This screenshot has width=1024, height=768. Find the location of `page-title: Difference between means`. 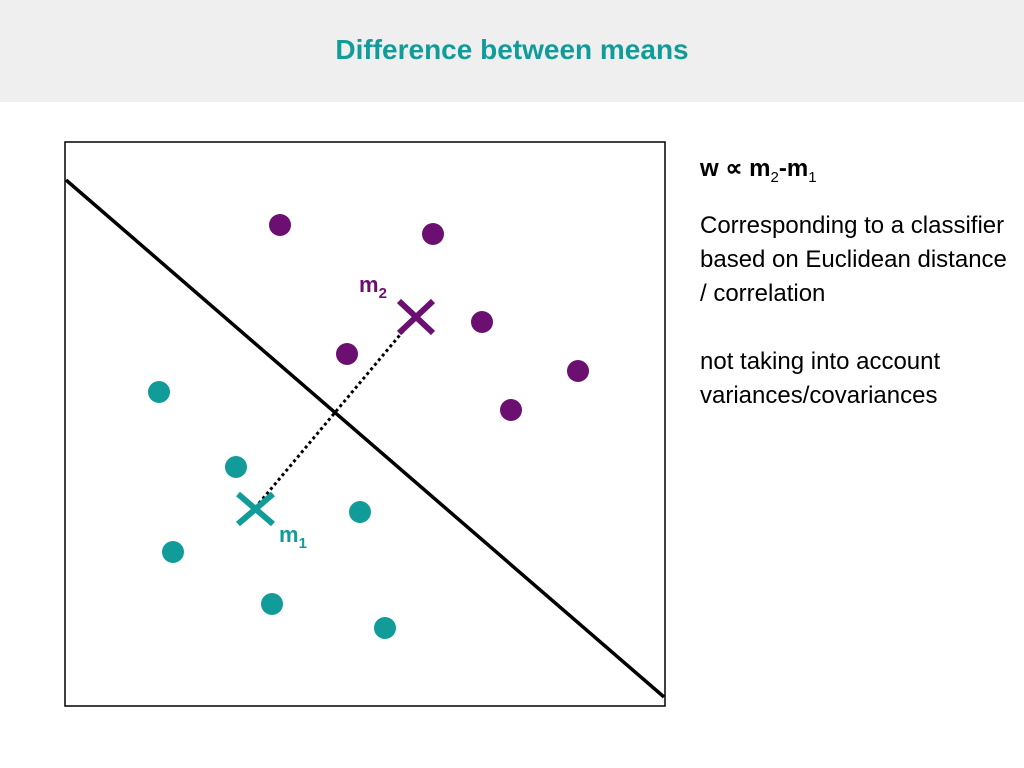

page-title: Difference between means is located at coordinates (512, 49).